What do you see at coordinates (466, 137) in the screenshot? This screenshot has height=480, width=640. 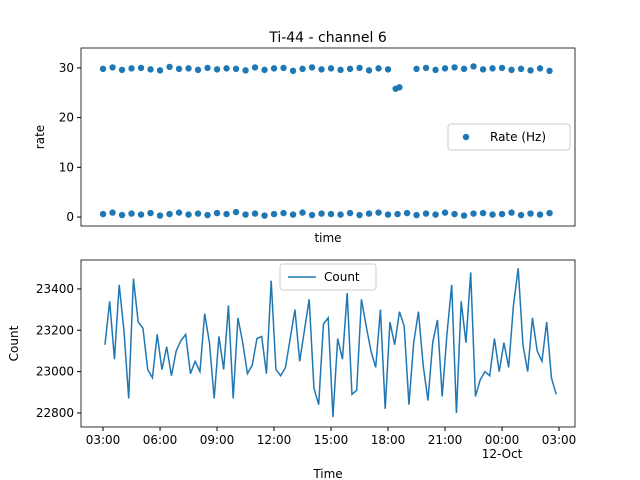 I see `legend-marker` at bounding box center [466, 137].